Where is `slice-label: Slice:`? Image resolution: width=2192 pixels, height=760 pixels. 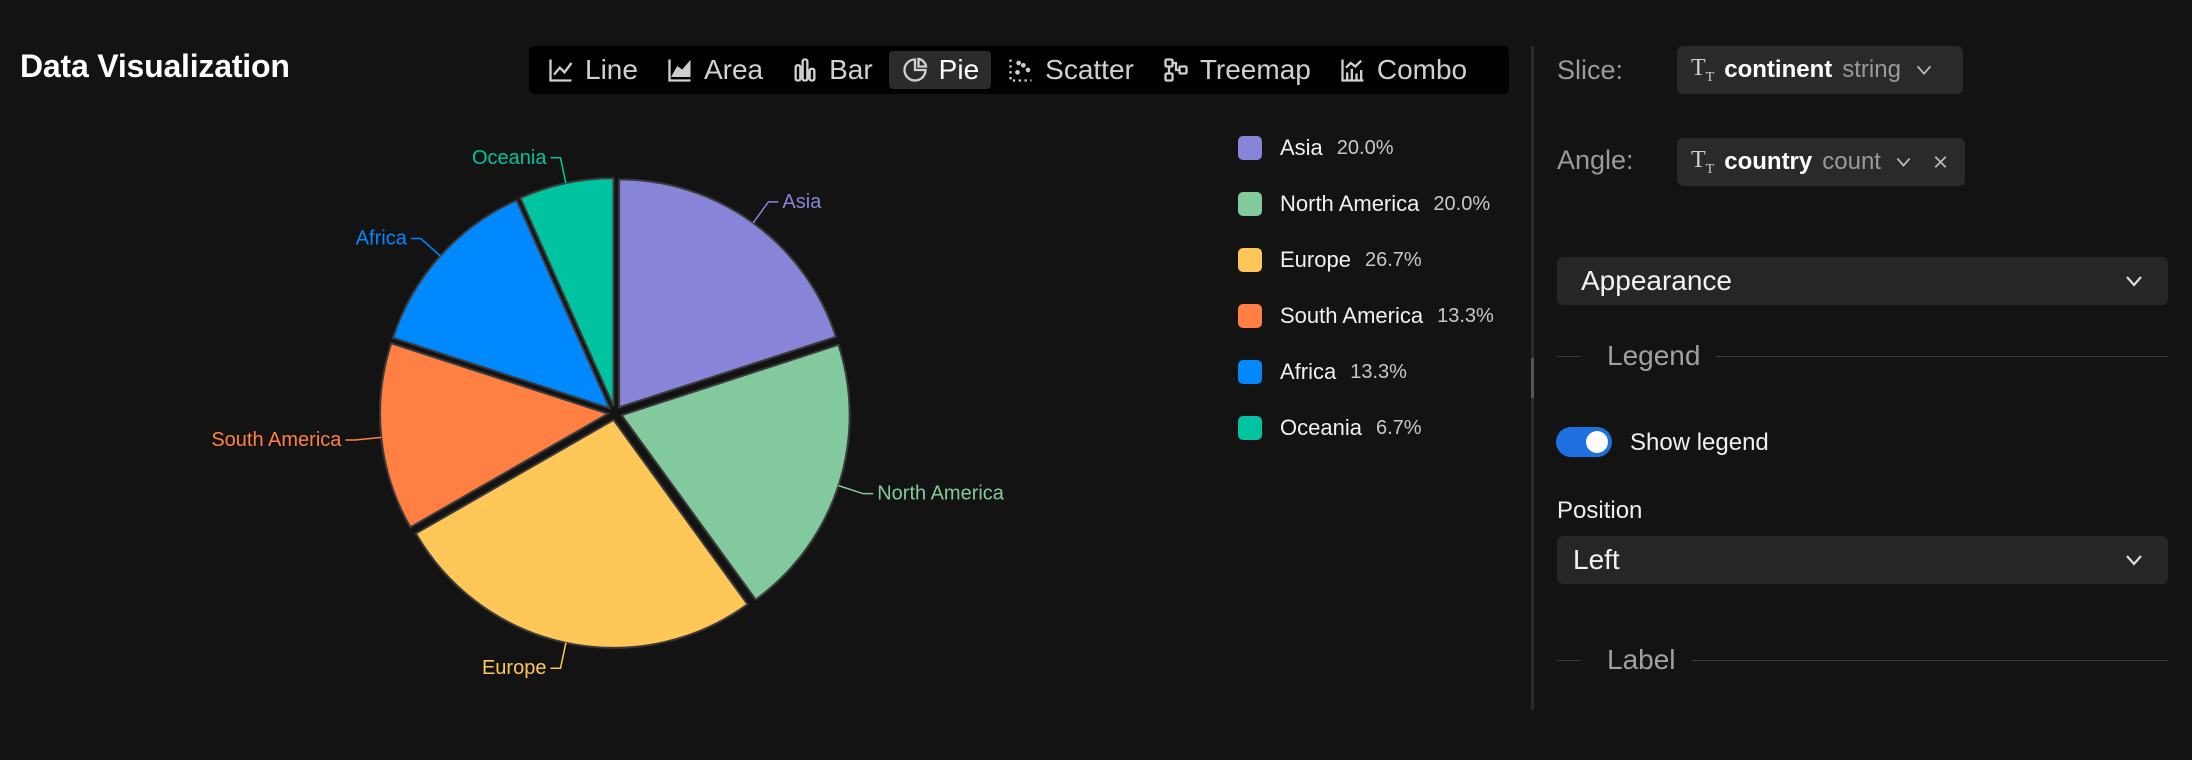
slice-label: Slice: is located at coordinates (1590, 70).